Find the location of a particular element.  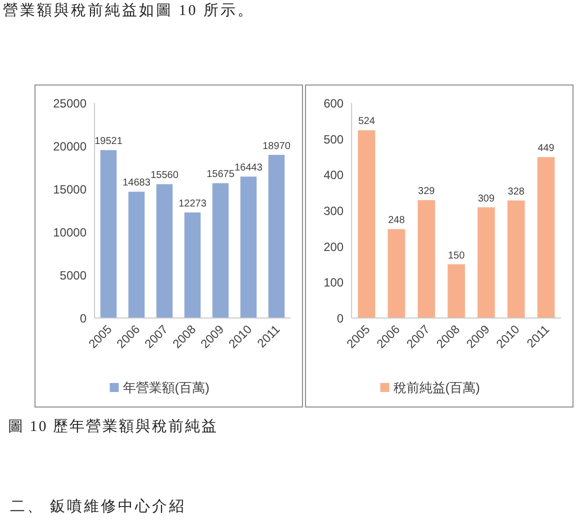

data-label: 18970 is located at coordinates (276, 146).